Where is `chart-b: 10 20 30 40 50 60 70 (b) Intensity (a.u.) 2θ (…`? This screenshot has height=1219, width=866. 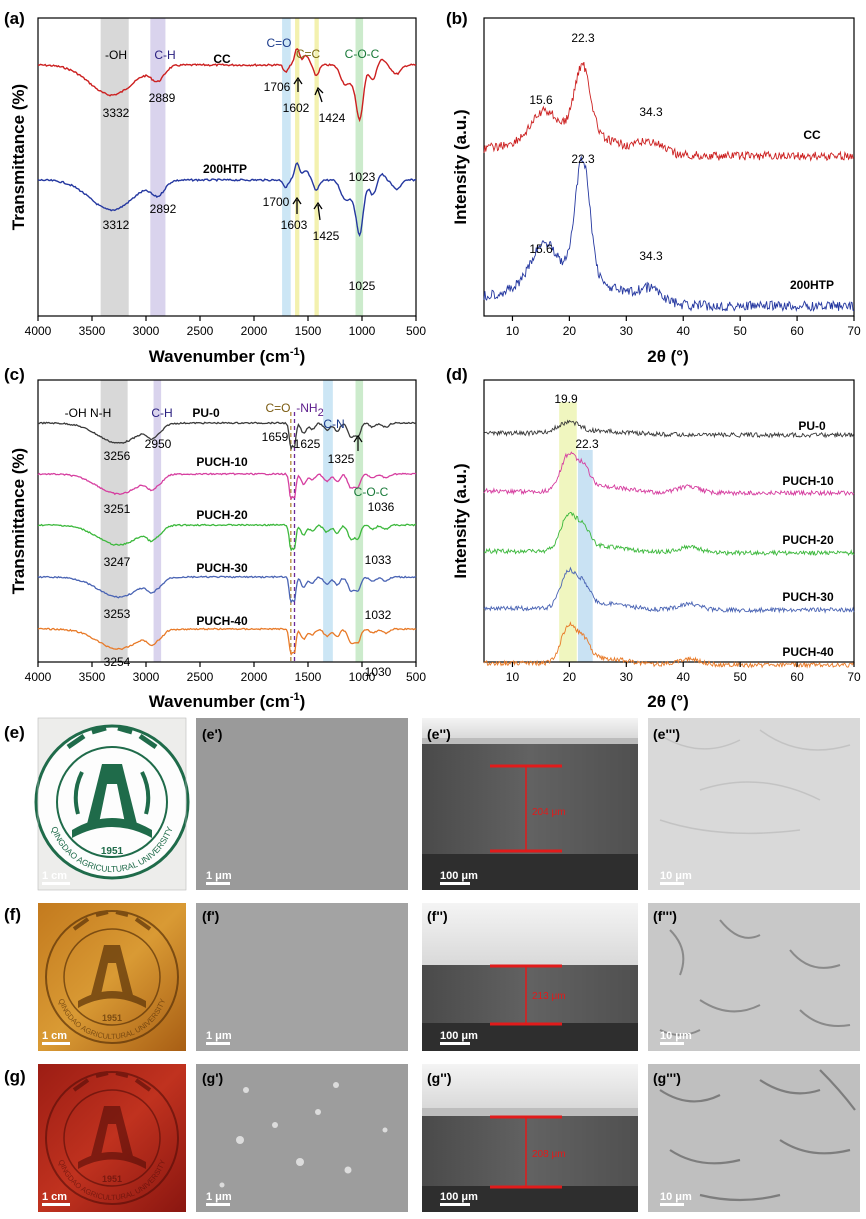 chart-b: 10 20 30 40 50 60 70 (b) Intensity (a.u.) 2θ (… is located at coordinates (653, 187).